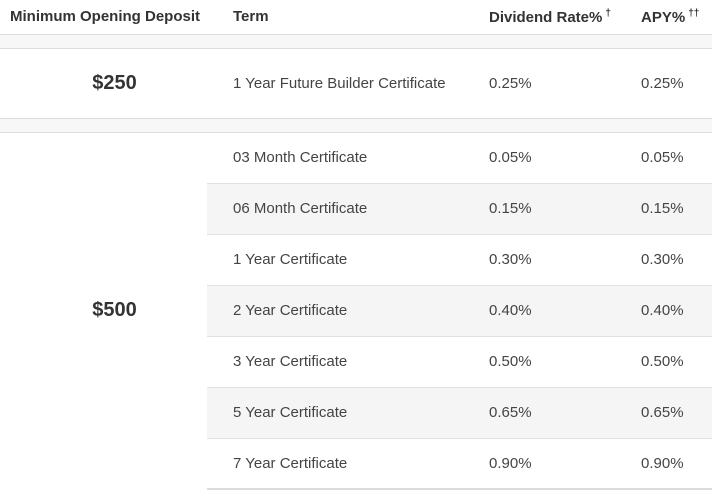 The image size is (712, 499). I want to click on term-cell: 03 Month Certificate, so click(300, 157).